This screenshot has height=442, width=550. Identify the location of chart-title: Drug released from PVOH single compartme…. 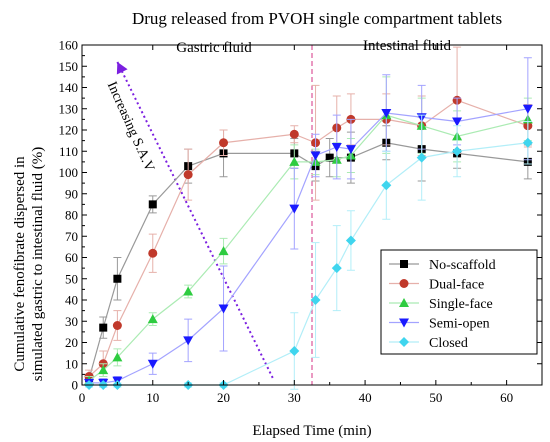
(317, 18).